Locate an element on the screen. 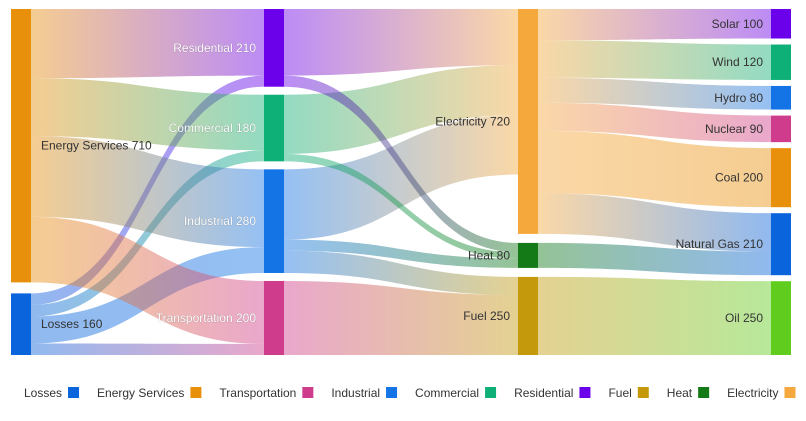 This screenshot has width=806, height=421. legend-swatch-losses is located at coordinates (74, 392).